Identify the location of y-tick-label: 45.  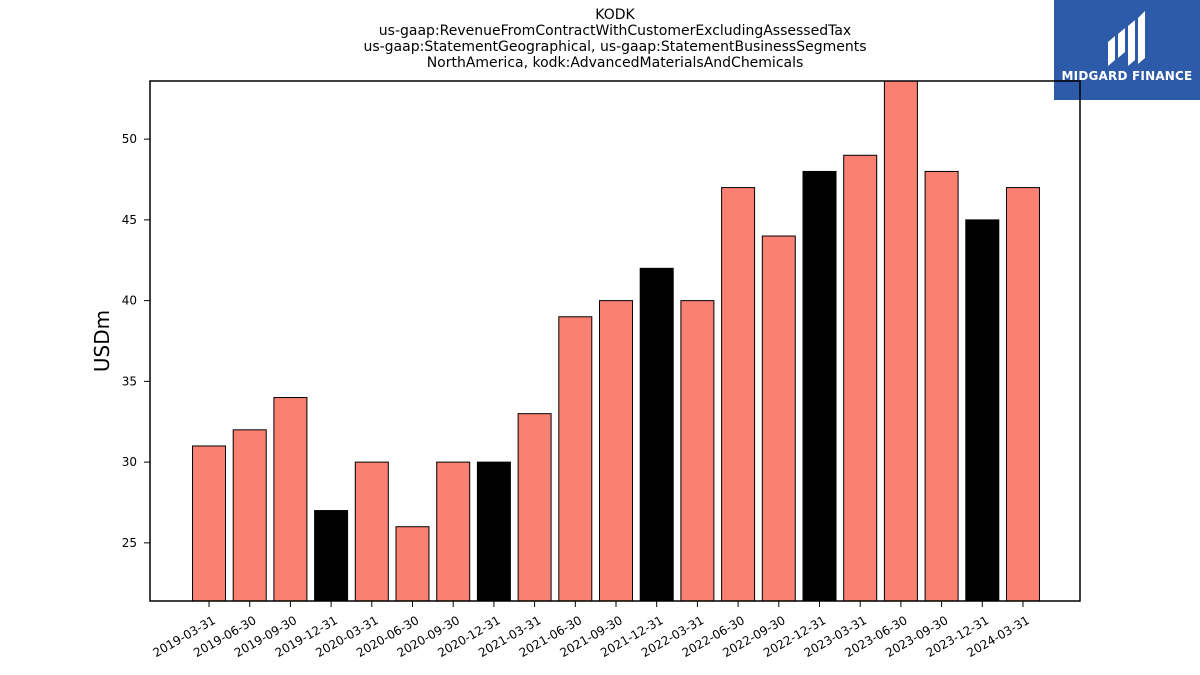
(129, 220).